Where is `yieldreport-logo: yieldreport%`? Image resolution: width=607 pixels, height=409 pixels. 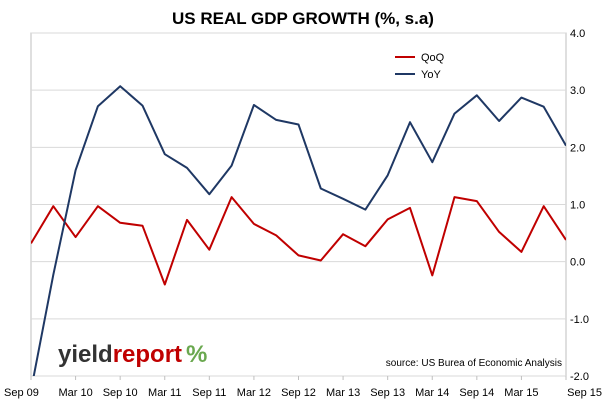 yieldreport-logo: yieldreport% is located at coordinates (132, 354).